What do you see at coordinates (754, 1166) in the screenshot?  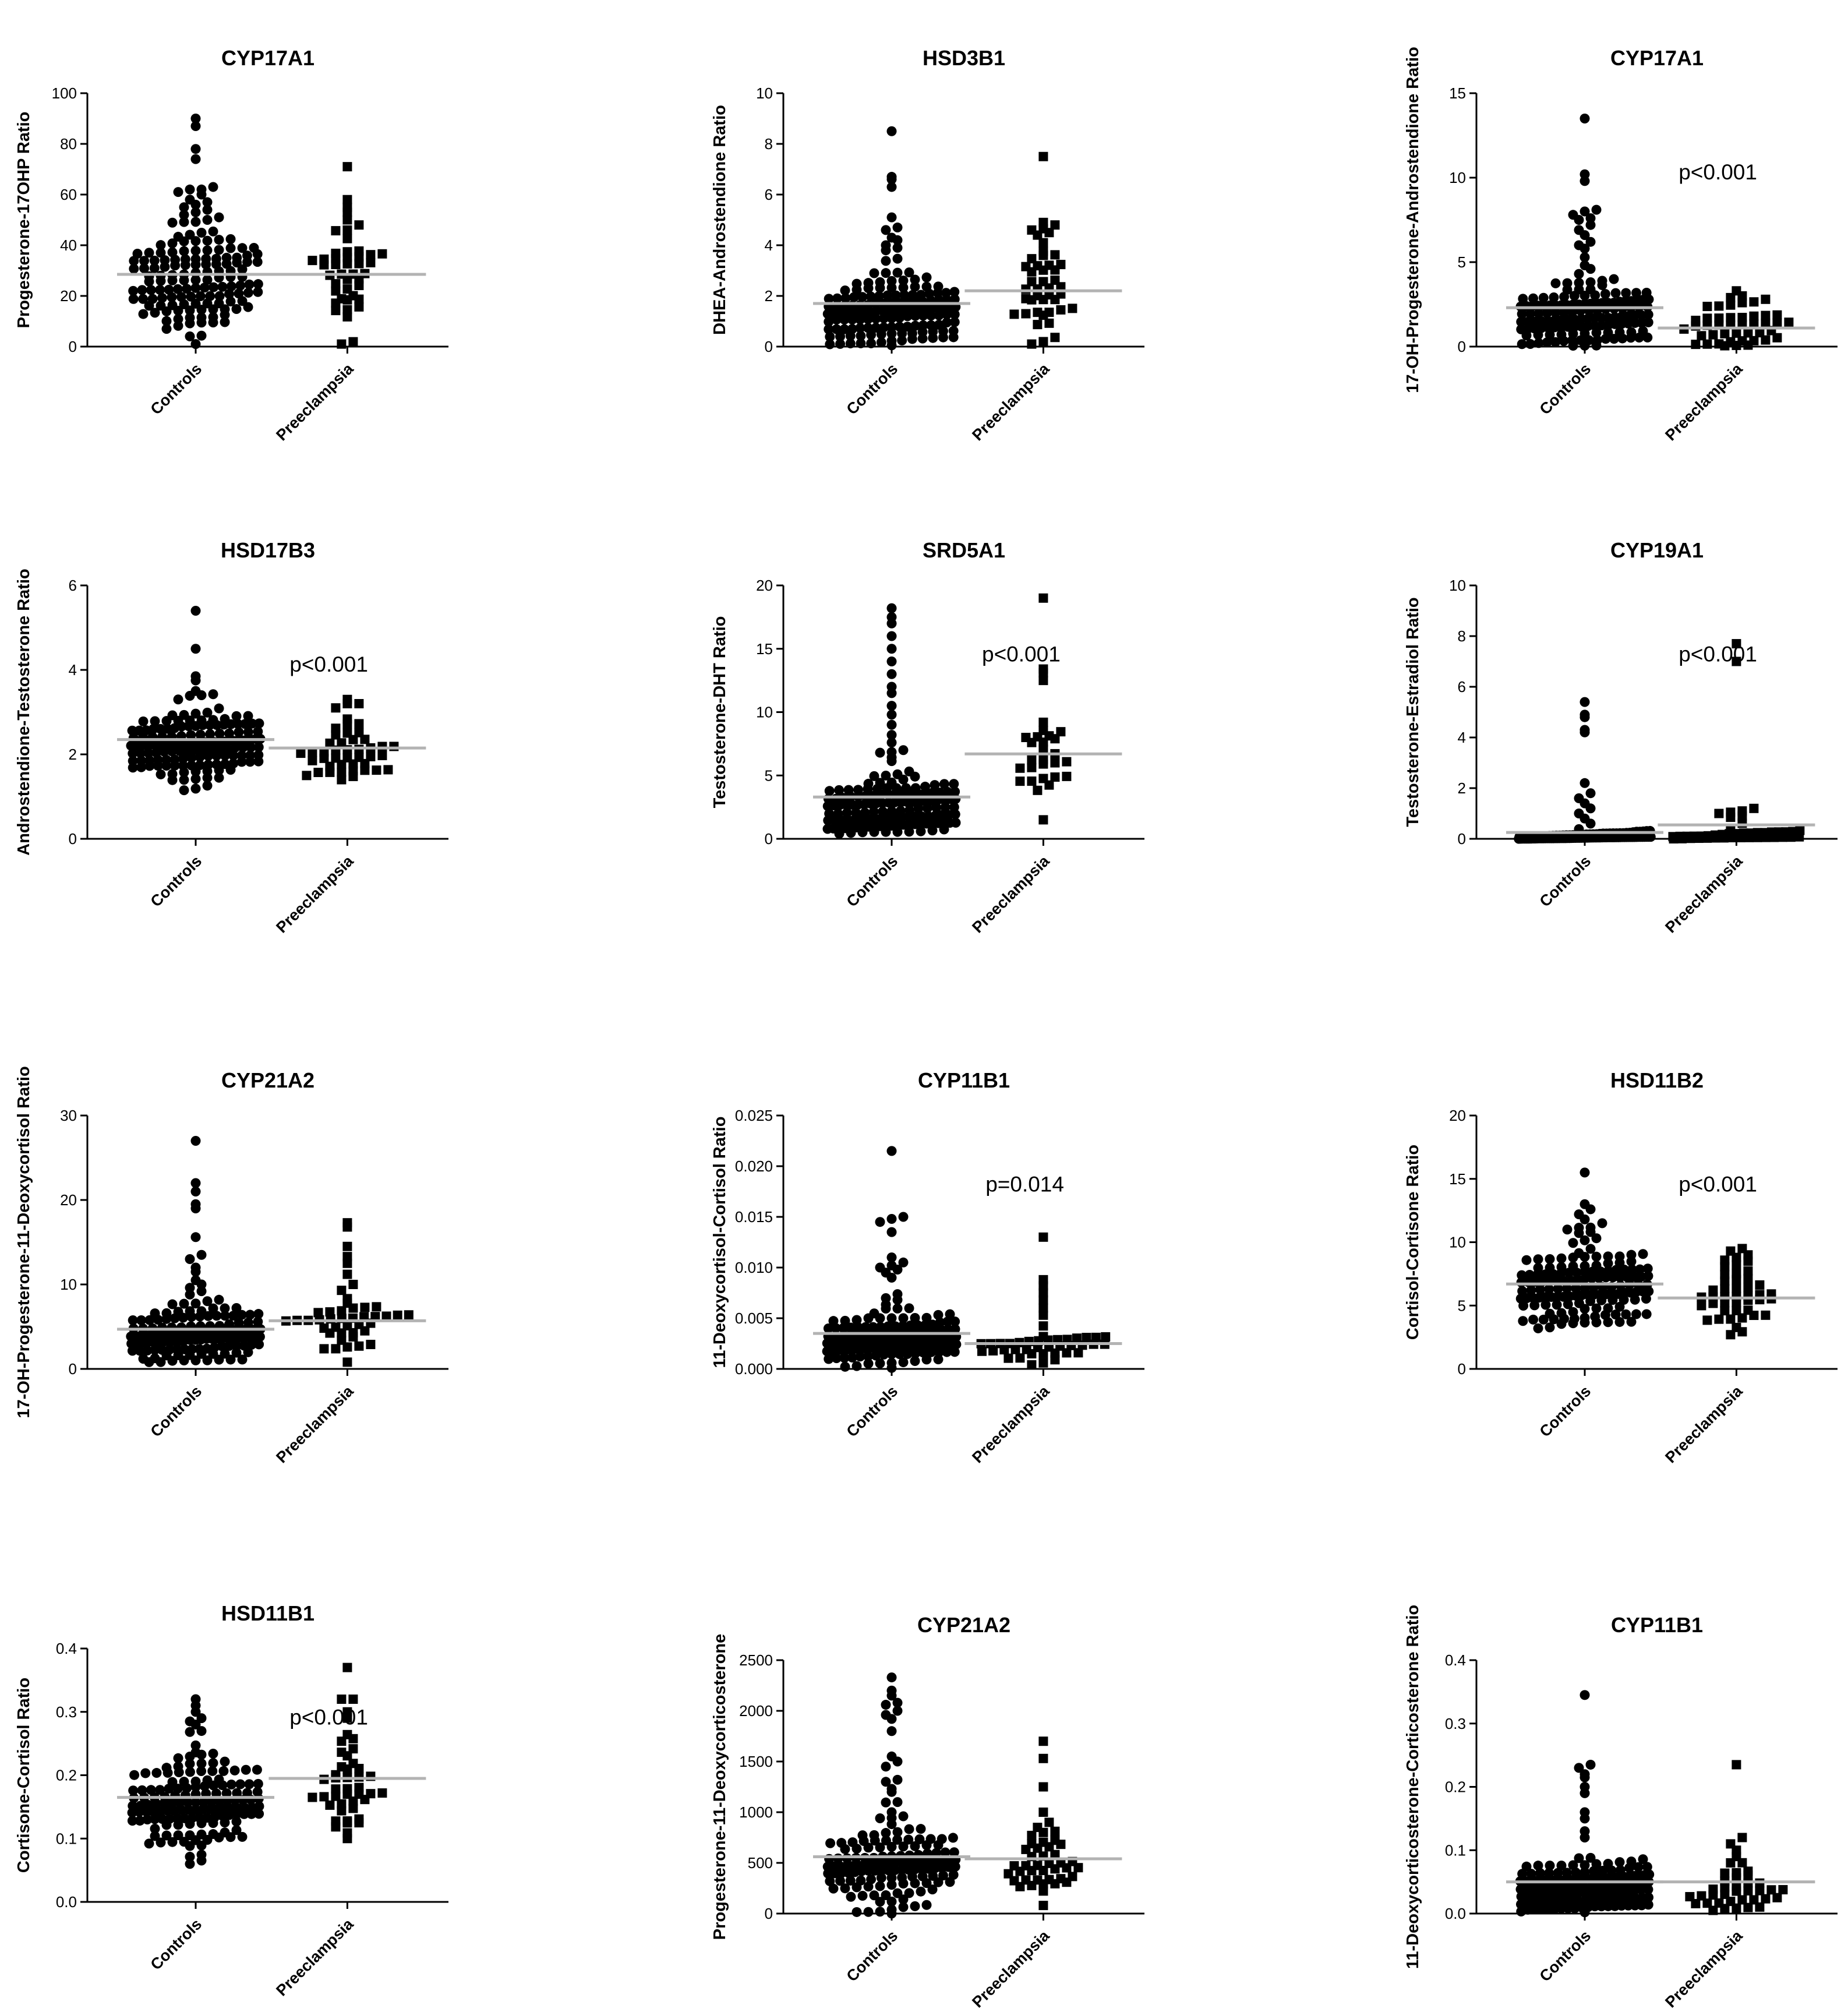 I see `y-tick-label: 0.020` at bounding box center [754, 1166].